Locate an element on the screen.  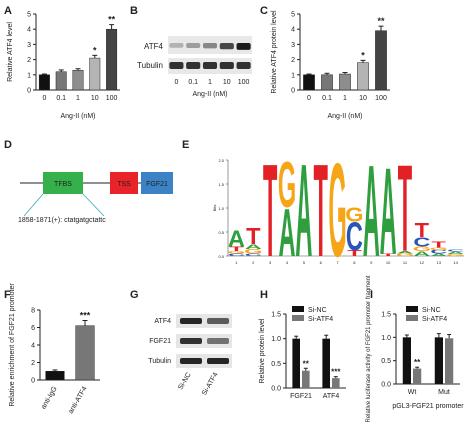
panel-letter-e: E is located at coordinates (185, 145).